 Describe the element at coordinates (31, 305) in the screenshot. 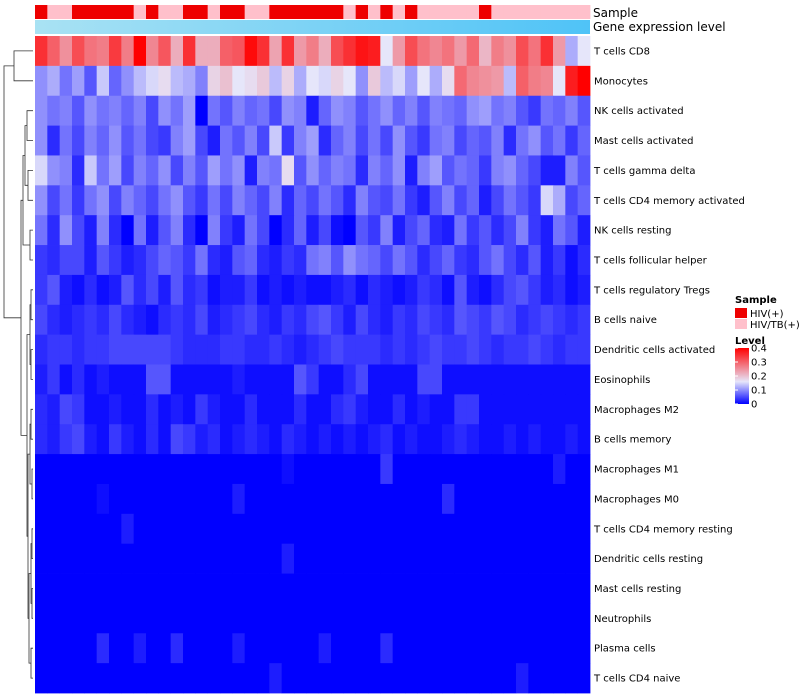

I see `dendrogram-link` at that location.